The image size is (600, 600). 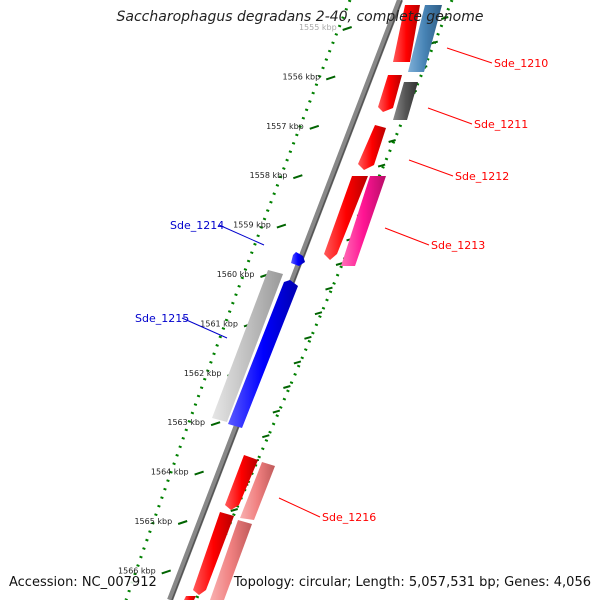 What do you see at coordinates (302, 76) in the screenshot?
I see `kbp-tick-label: 1556 kbp` at bounding box center [302, 76].